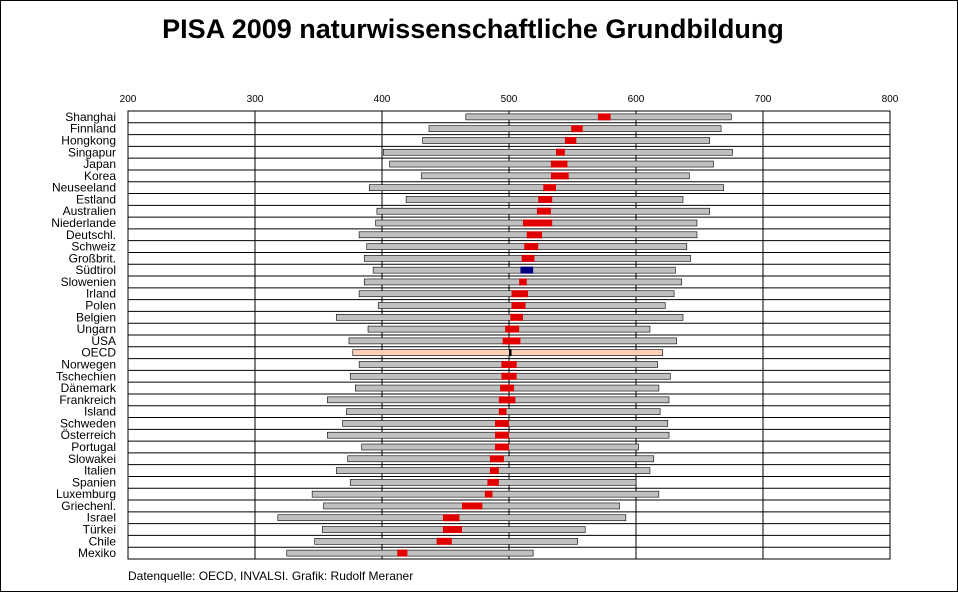 This screenshot has height=592, width=958. What do you see at coordinates (96, 317) in the screenshot?
I see `country-label: Belgien` at bounding box center [96, 317].